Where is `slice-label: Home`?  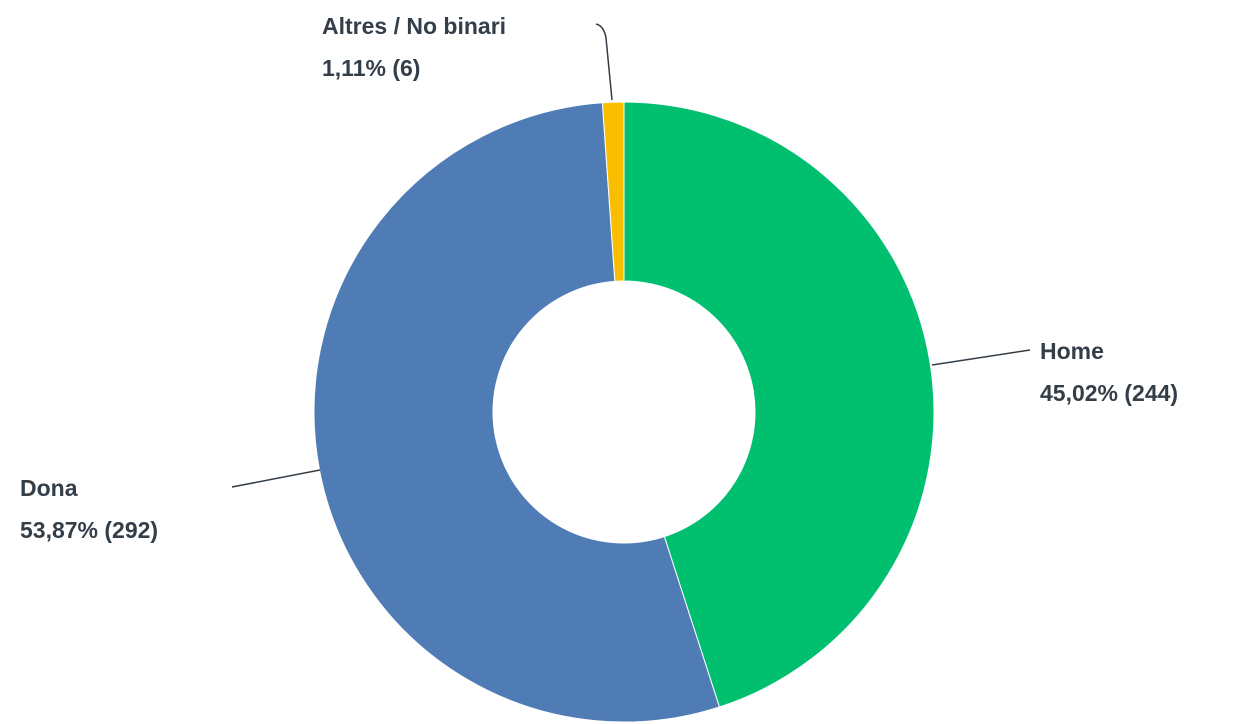 slice-label: Home is located at coordinates (1072, 351).